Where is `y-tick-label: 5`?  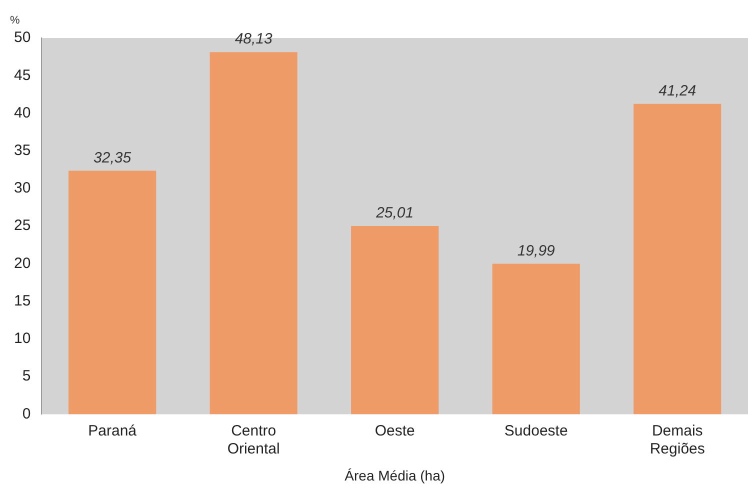
y-tick-label: 5 is located at coordinates (26, 376).